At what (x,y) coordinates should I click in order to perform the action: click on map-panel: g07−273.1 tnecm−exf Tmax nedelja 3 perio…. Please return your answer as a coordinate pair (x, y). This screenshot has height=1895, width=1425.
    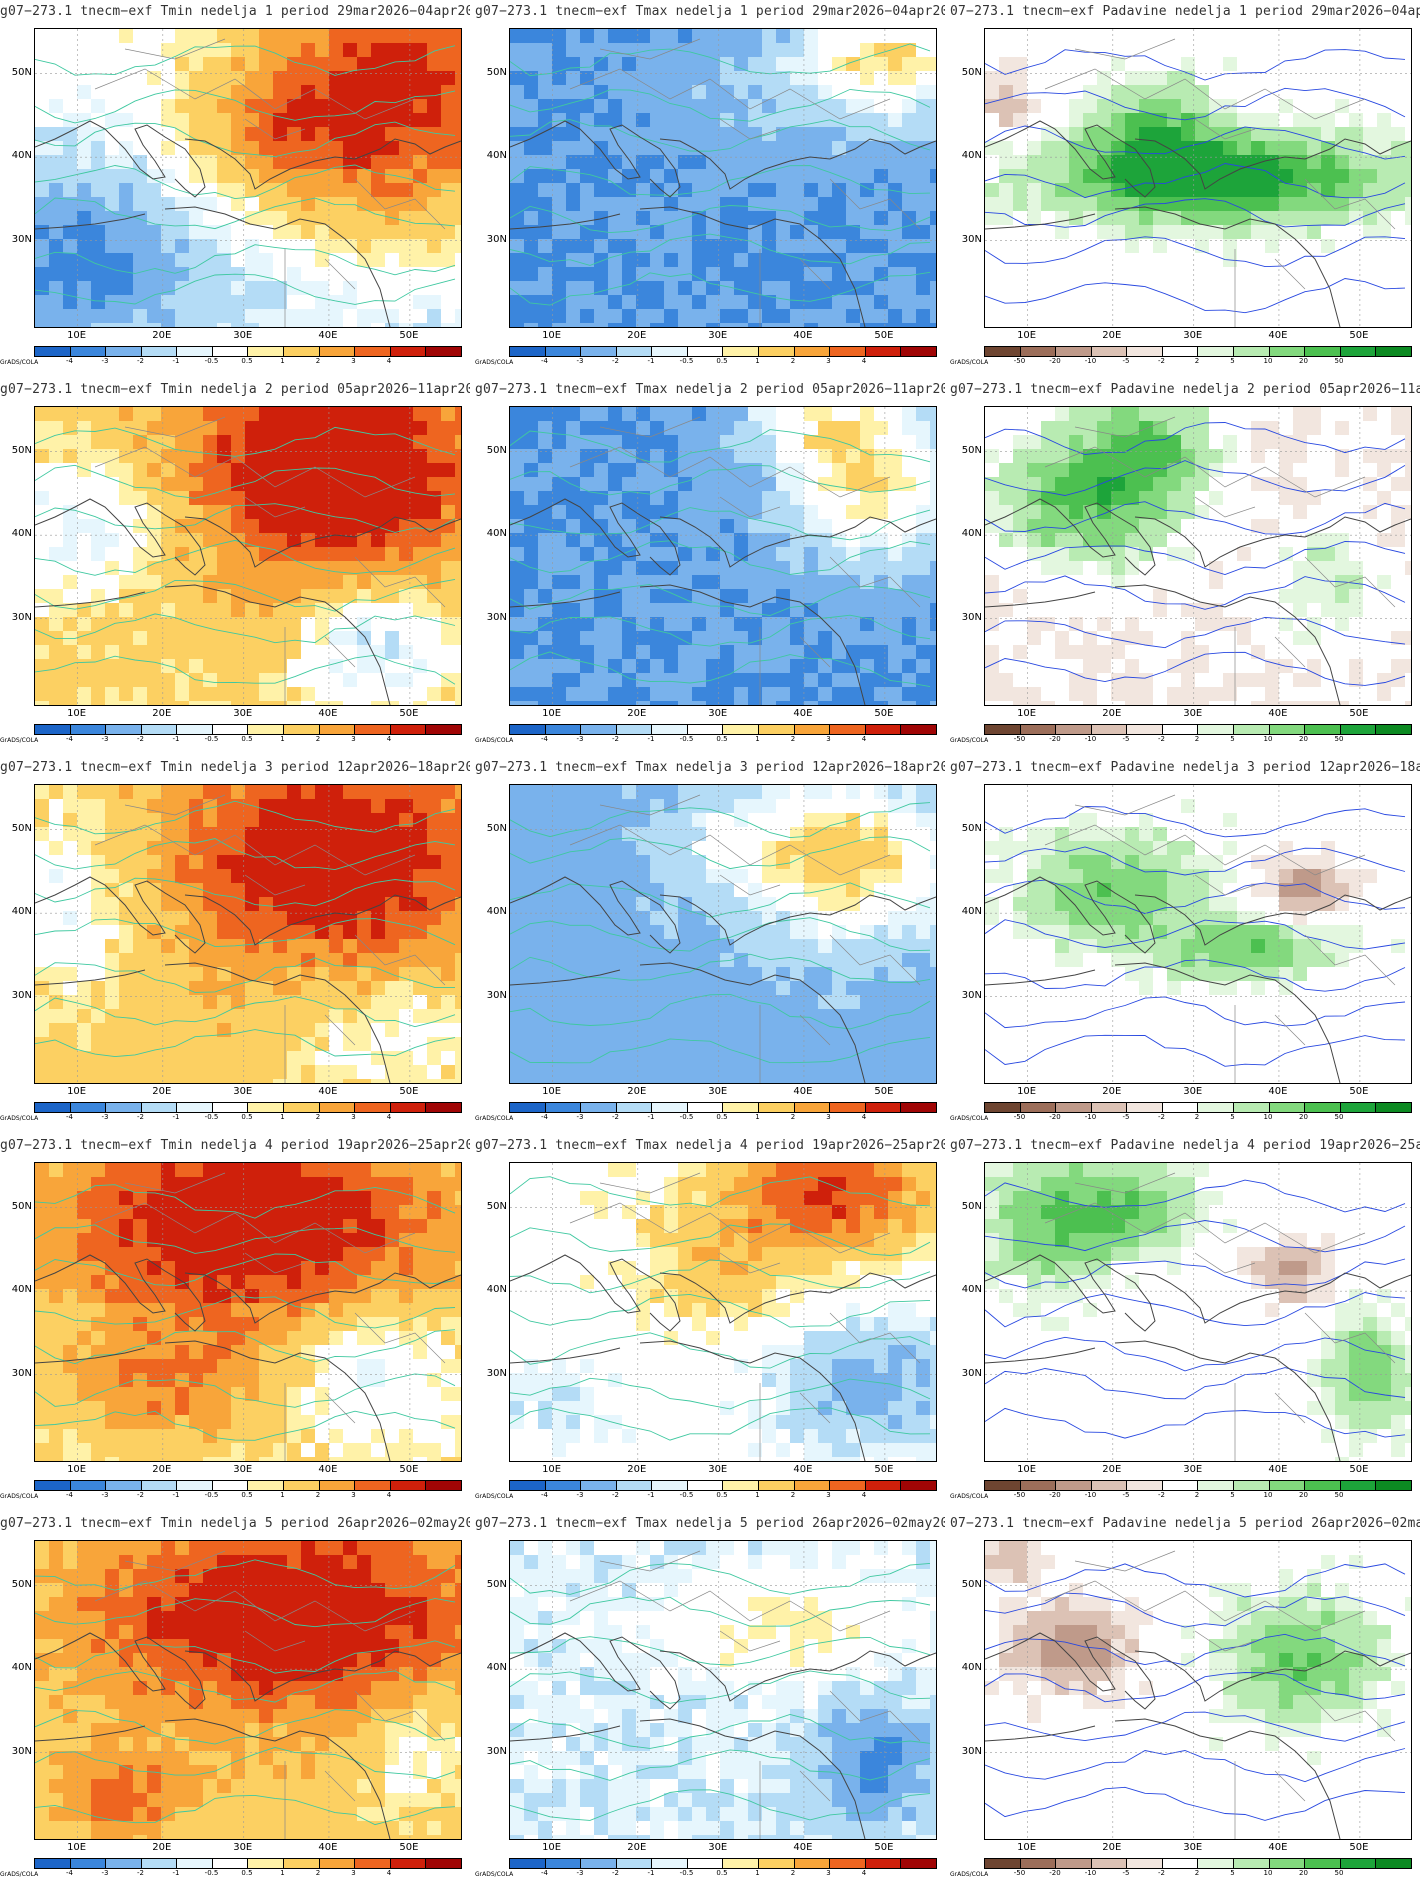
    Looking at the image, I should click on (710, 944).